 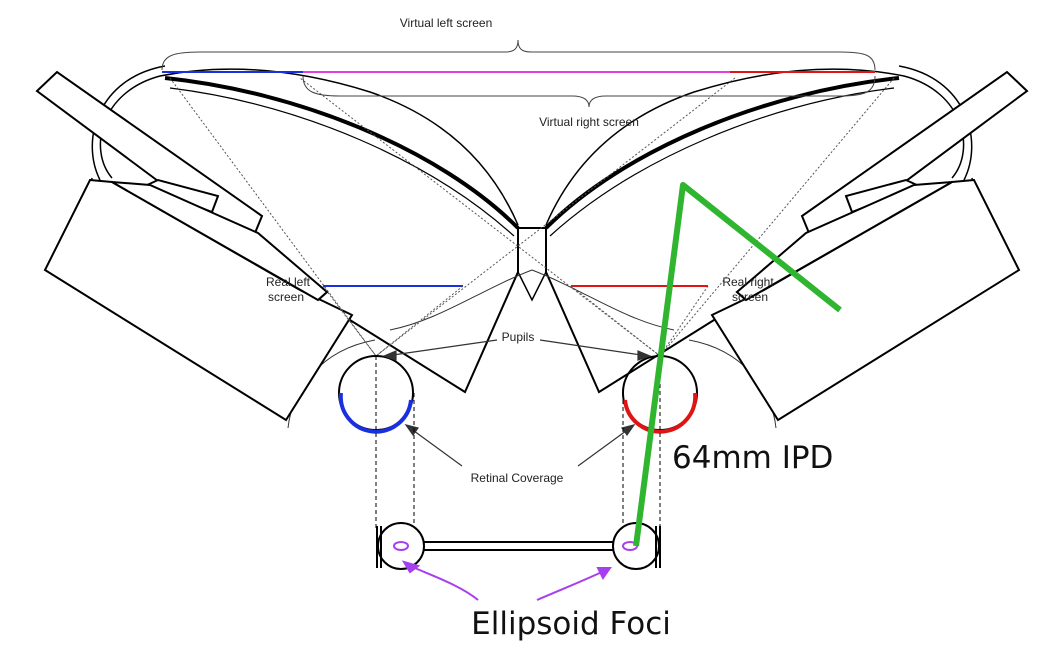 What do you see at coordinates (517, 478) in the screenshot?
I see `retinal-coverage-label: Retinal Coverage` at bounding box center [517, 478].